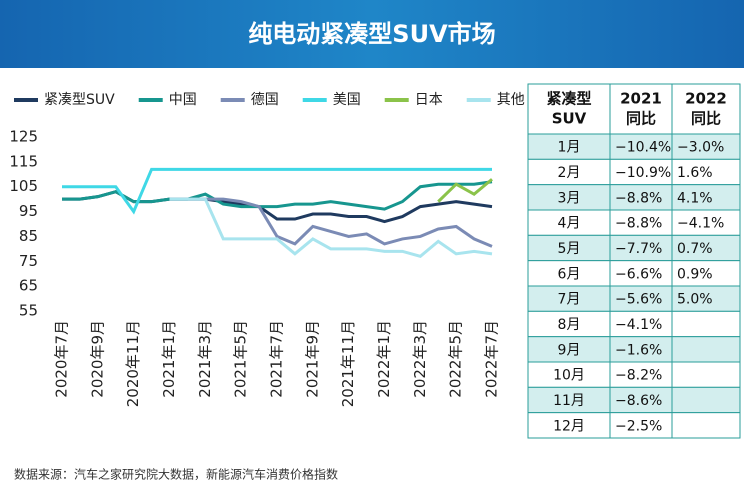 This screenshot has height=498, width=744. I want to click on title-bar, so click(372, 34).